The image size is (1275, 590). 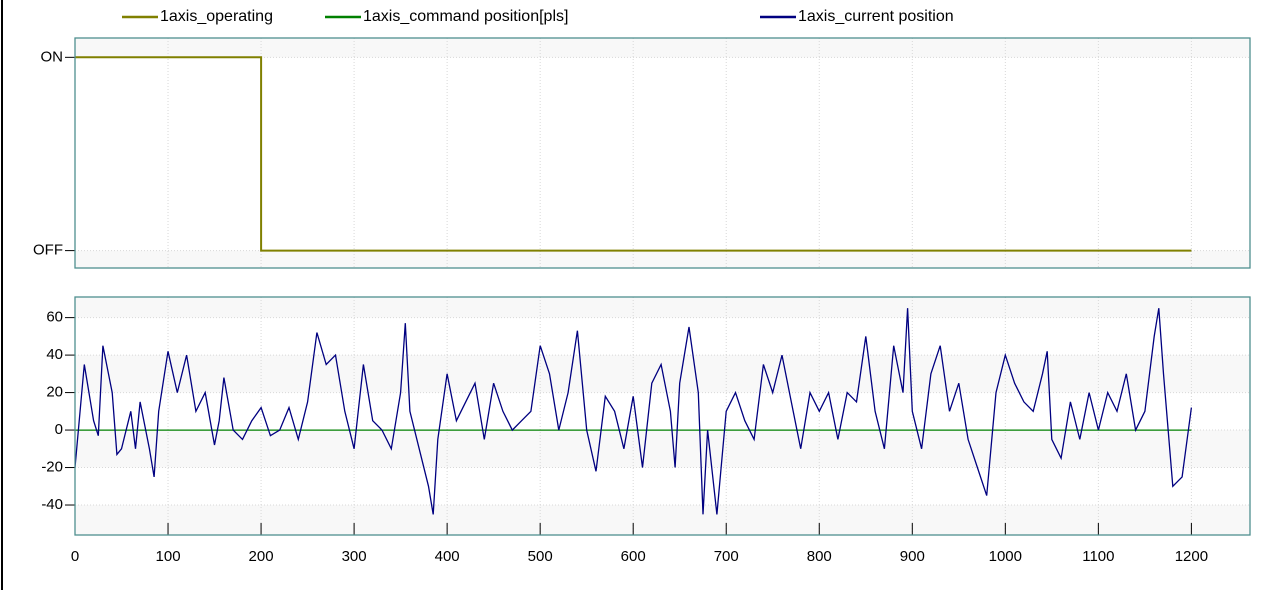 I want to click on legend-label: 1axis_current position, so click(x=876, y=16).